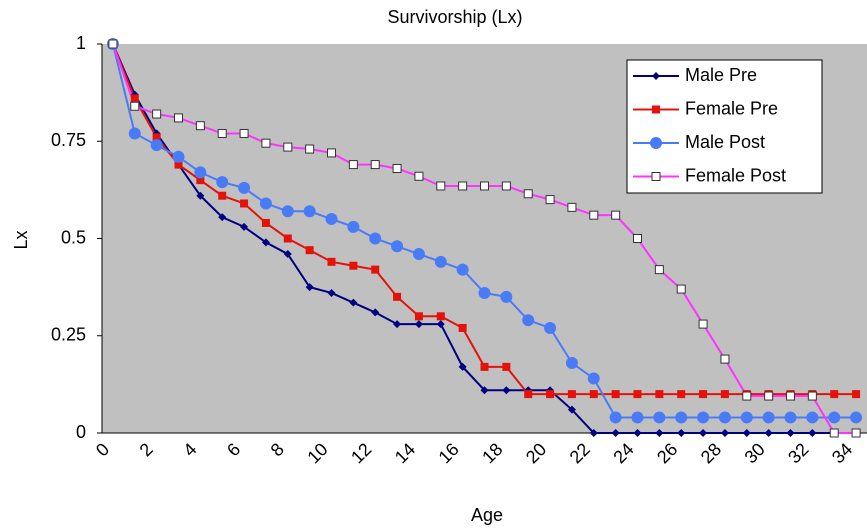  What do you see at coordinates (449, 453) in the screenshot?
I see `x-tick-label: 16` at bounding box center [449, 453].